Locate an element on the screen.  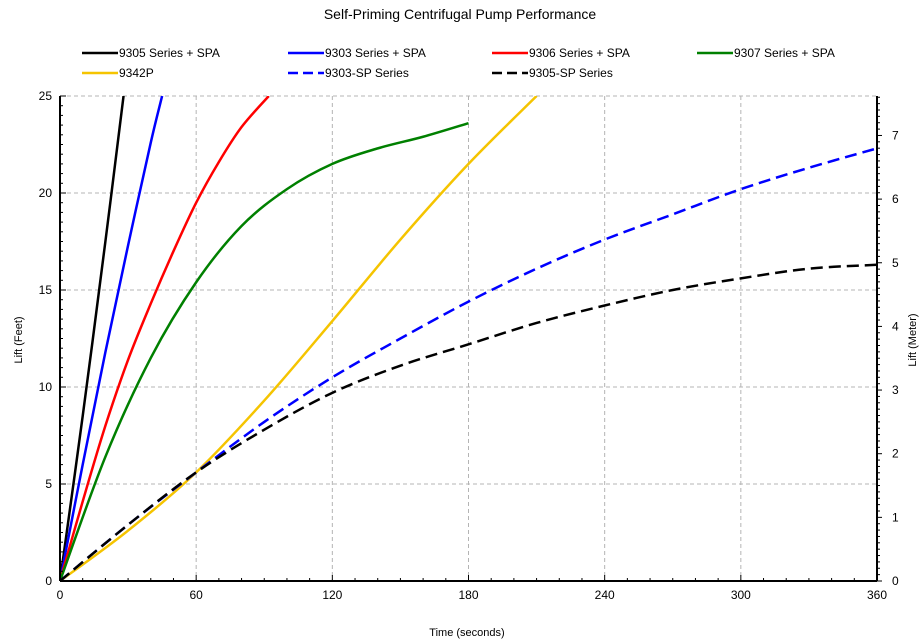
legend-label-7: 9305-SP Series is located at coordinates (571, 73).